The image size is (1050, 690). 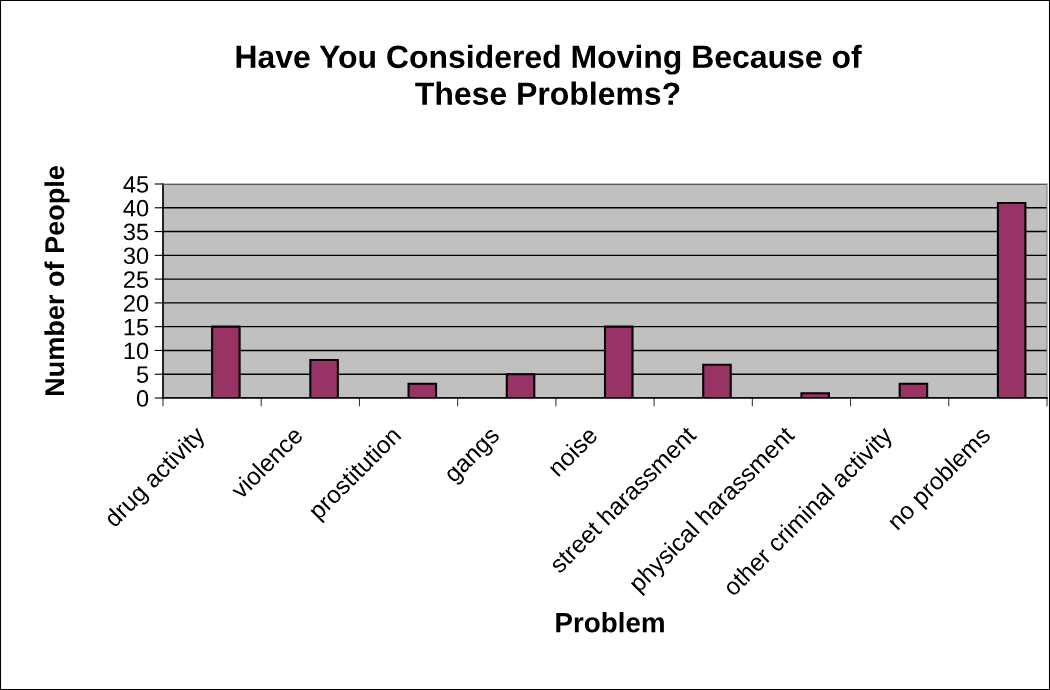 I want to click on x-axis-title: Problem, so click(x=610, y=622).